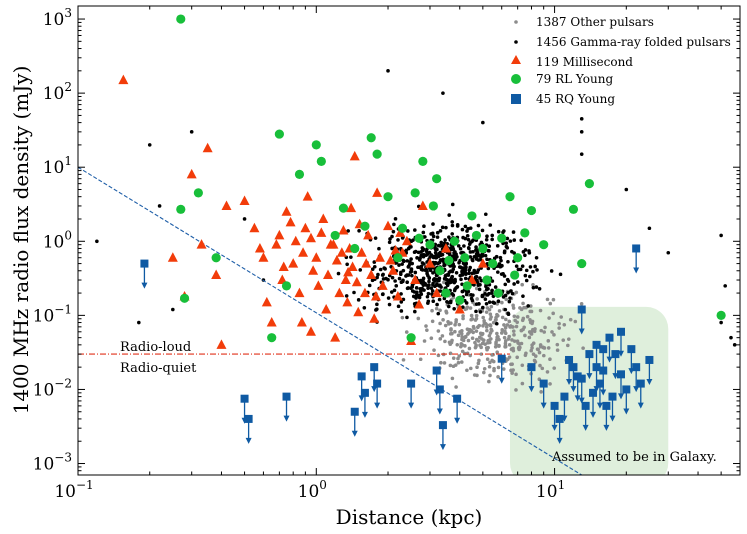  Describe the element at coordinates (634, 457) in the screenshot. I see `galaxy-region-label: Assumed to be in Galaxy.` at that location.